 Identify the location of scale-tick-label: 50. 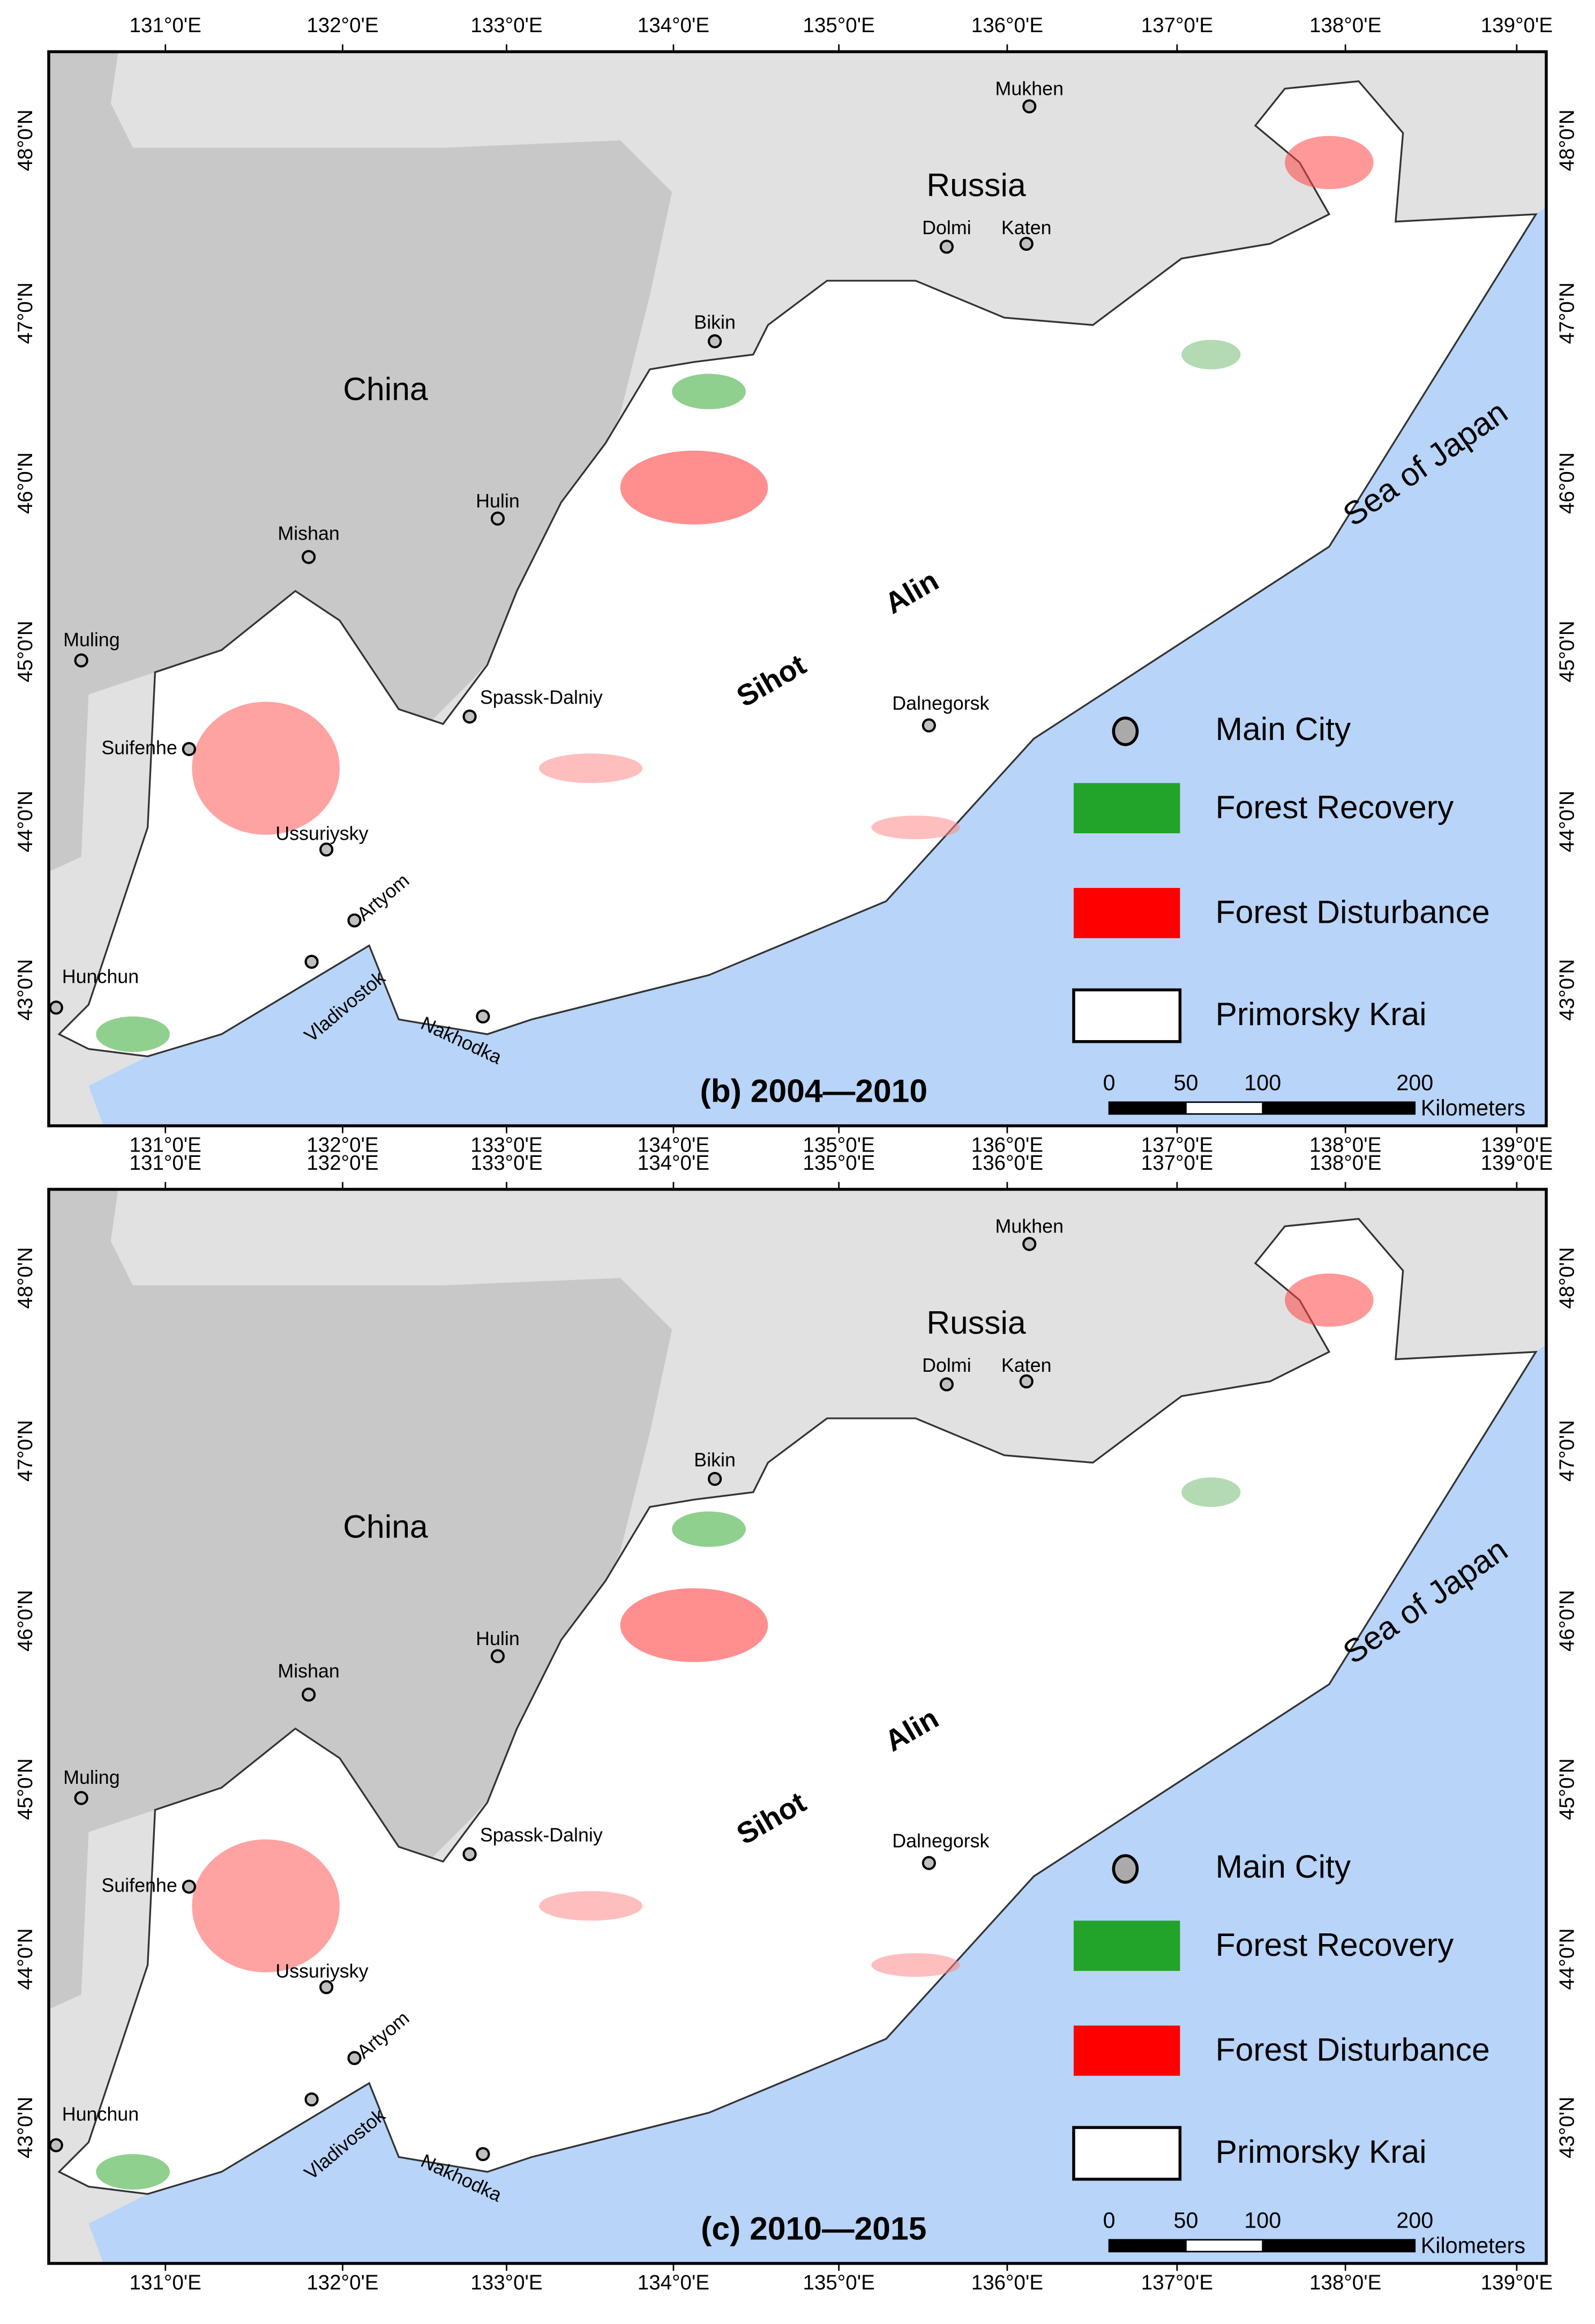
(1185, 1083).